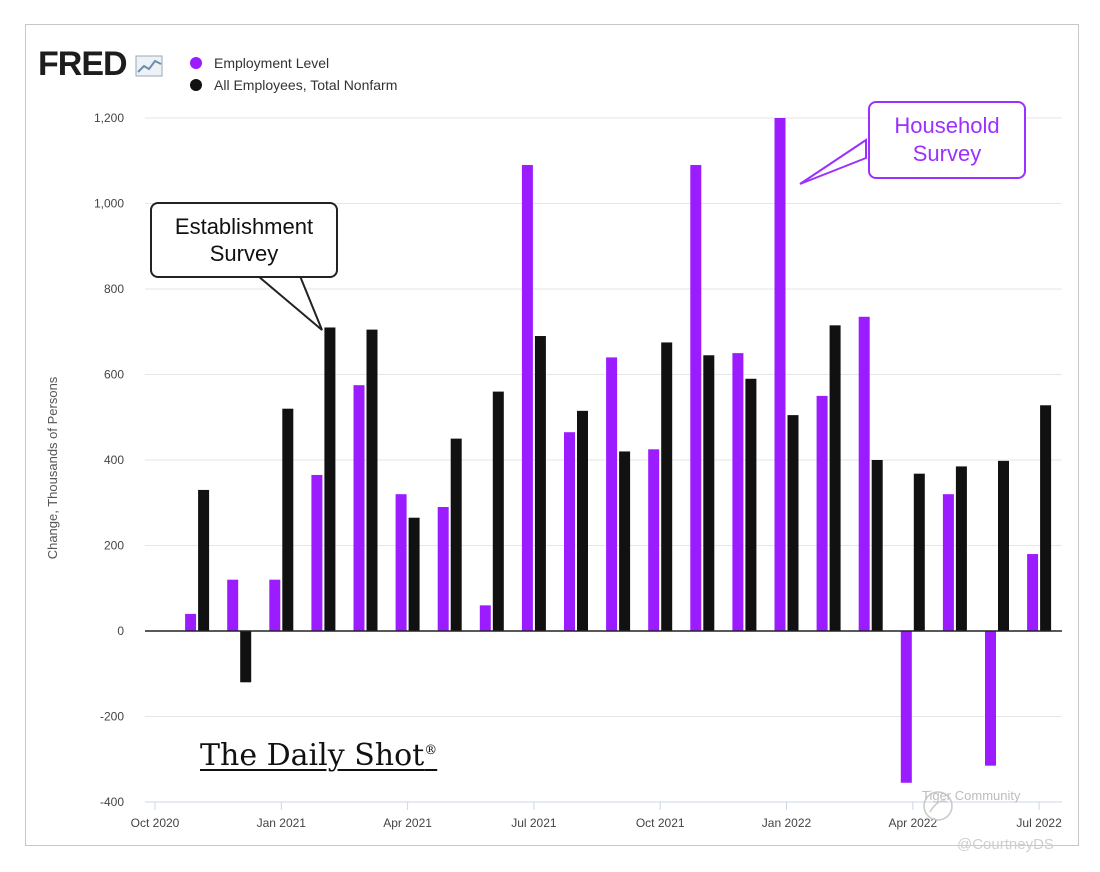 This screenshot has width=1100, height=872. Describe the element at coordinates (289, 303) in the screenshot. I see `establishment-callout-pointer` at that location.